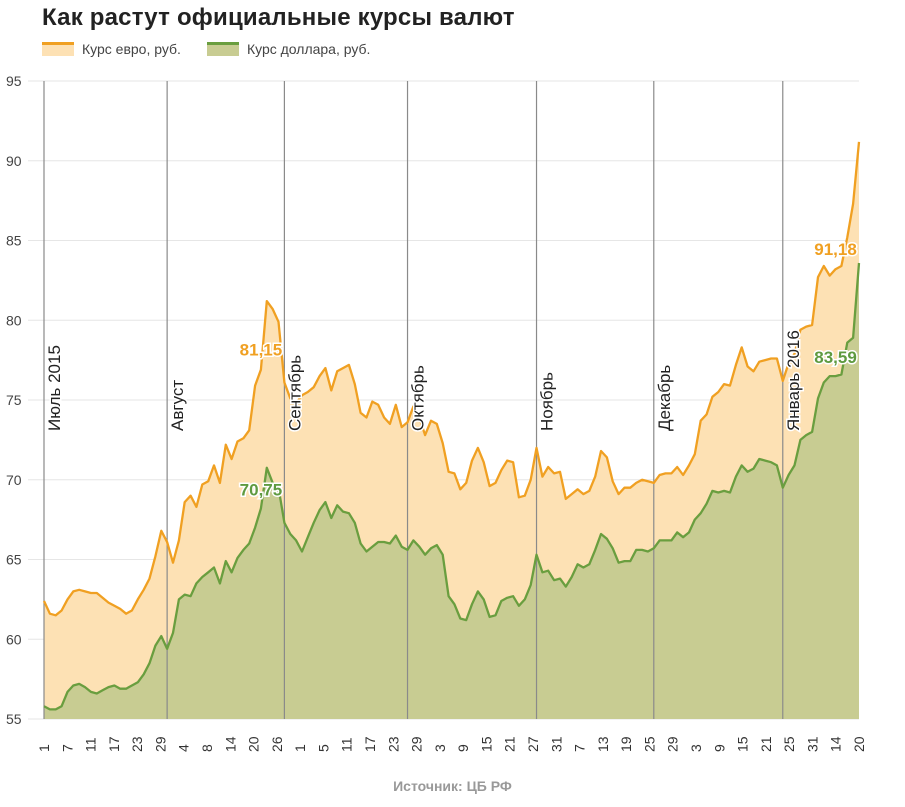 This screenshot has height=807, width=905. Describe the element at coordinates (452, 786) in the screenshot. I see `source-note: Источник: ЦБ РФ` at that location.